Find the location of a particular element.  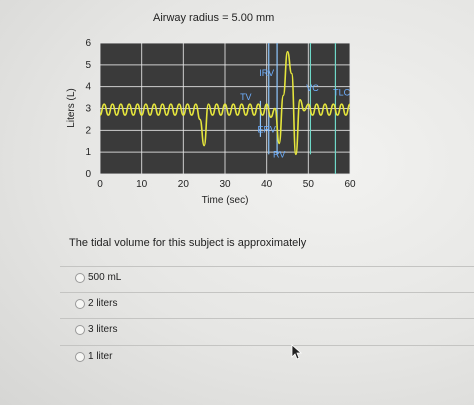

x-tick-label: 0 is located at coordinates (100, 184).